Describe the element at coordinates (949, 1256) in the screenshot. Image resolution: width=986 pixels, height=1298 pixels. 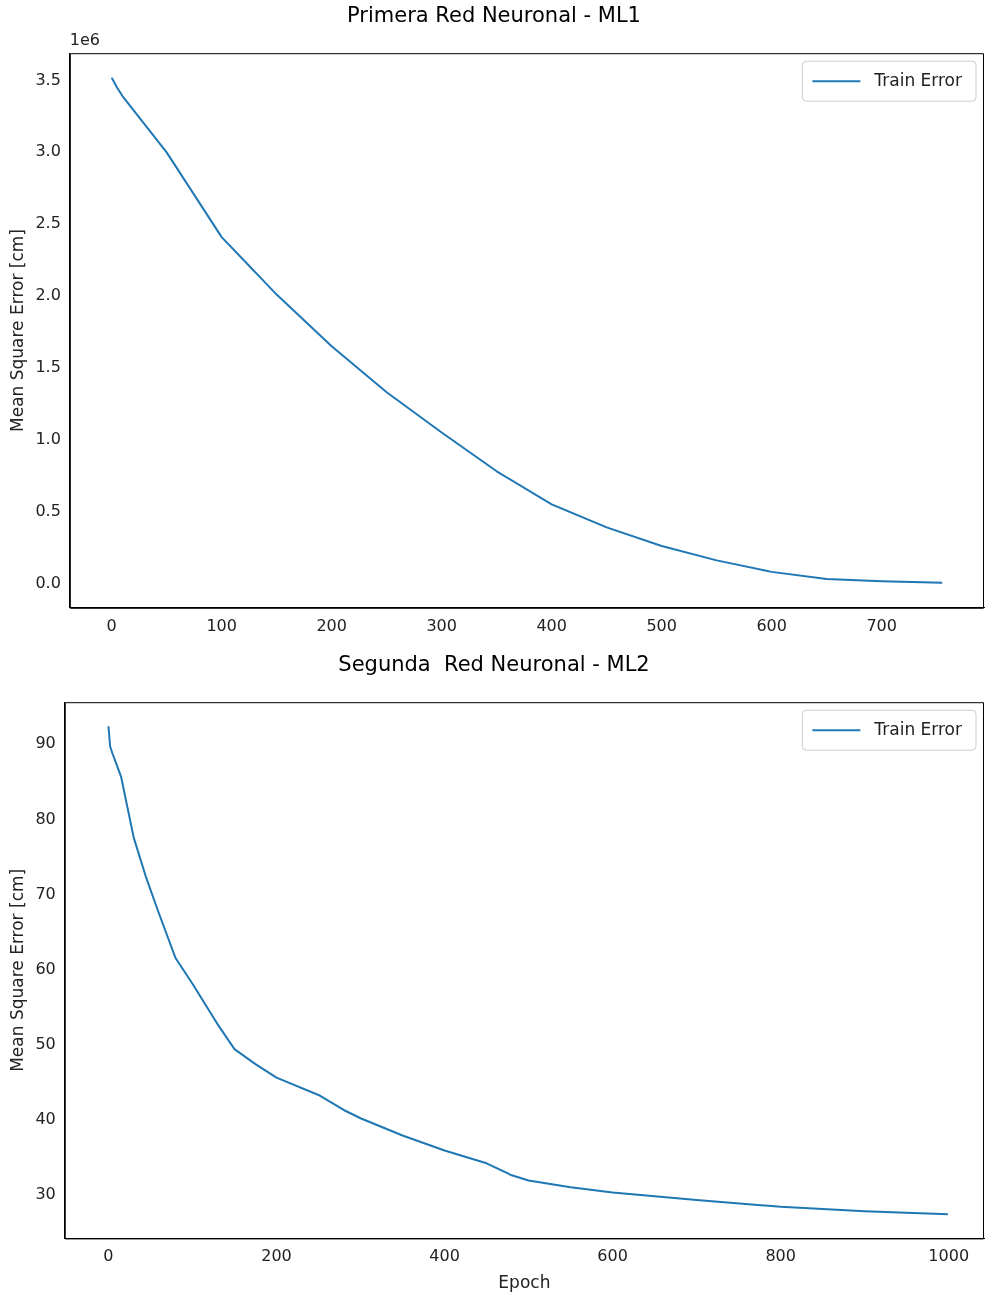
I see `x-tick-label: 1000` at that location.